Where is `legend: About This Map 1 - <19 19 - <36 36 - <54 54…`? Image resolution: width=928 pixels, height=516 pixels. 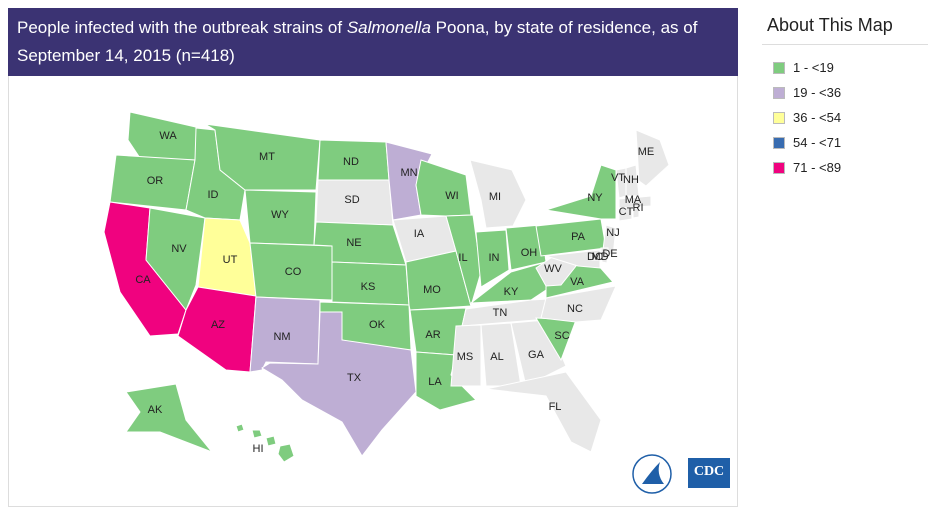 legend: About This Map 1 - <19 19 - <36 36 - <54 54… is located at coordinates (845, 95).